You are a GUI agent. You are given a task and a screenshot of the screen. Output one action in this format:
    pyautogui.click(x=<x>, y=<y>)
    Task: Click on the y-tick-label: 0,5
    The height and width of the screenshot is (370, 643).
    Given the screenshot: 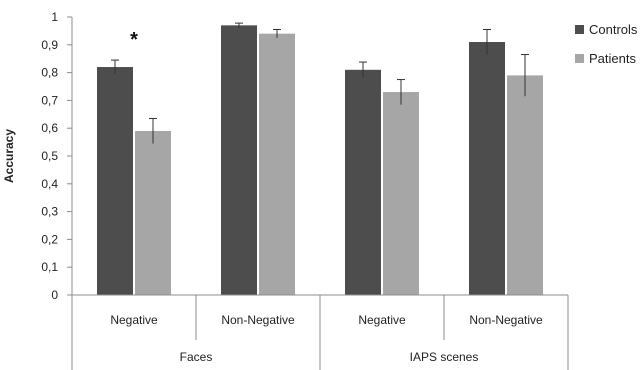 What is the action you would take?
    pyautogui.click(x=49, y=156)
    